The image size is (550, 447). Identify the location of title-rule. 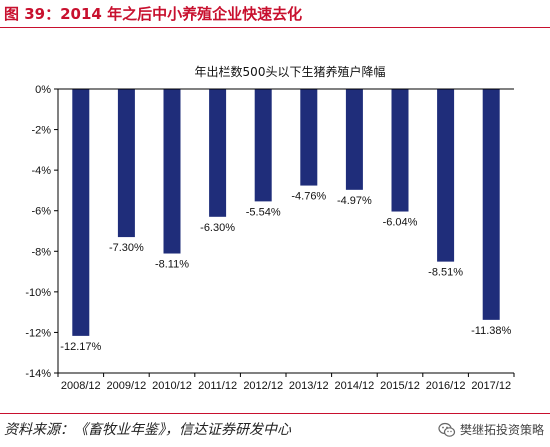
(275, 27).